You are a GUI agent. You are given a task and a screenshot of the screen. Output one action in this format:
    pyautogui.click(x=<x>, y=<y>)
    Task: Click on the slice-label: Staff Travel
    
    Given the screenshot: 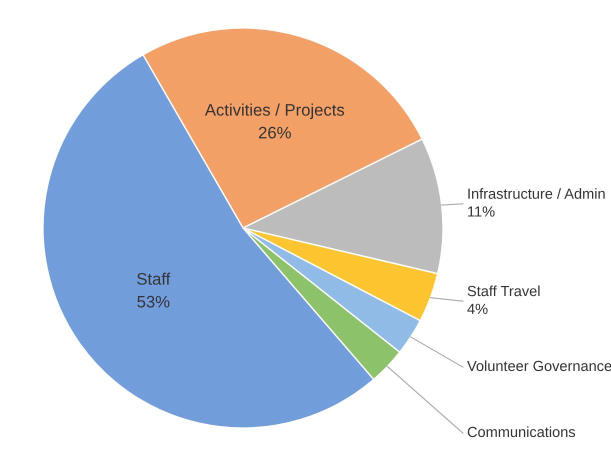 What is the action you would take?
    pyautogui.click(x=504, y=290)
    